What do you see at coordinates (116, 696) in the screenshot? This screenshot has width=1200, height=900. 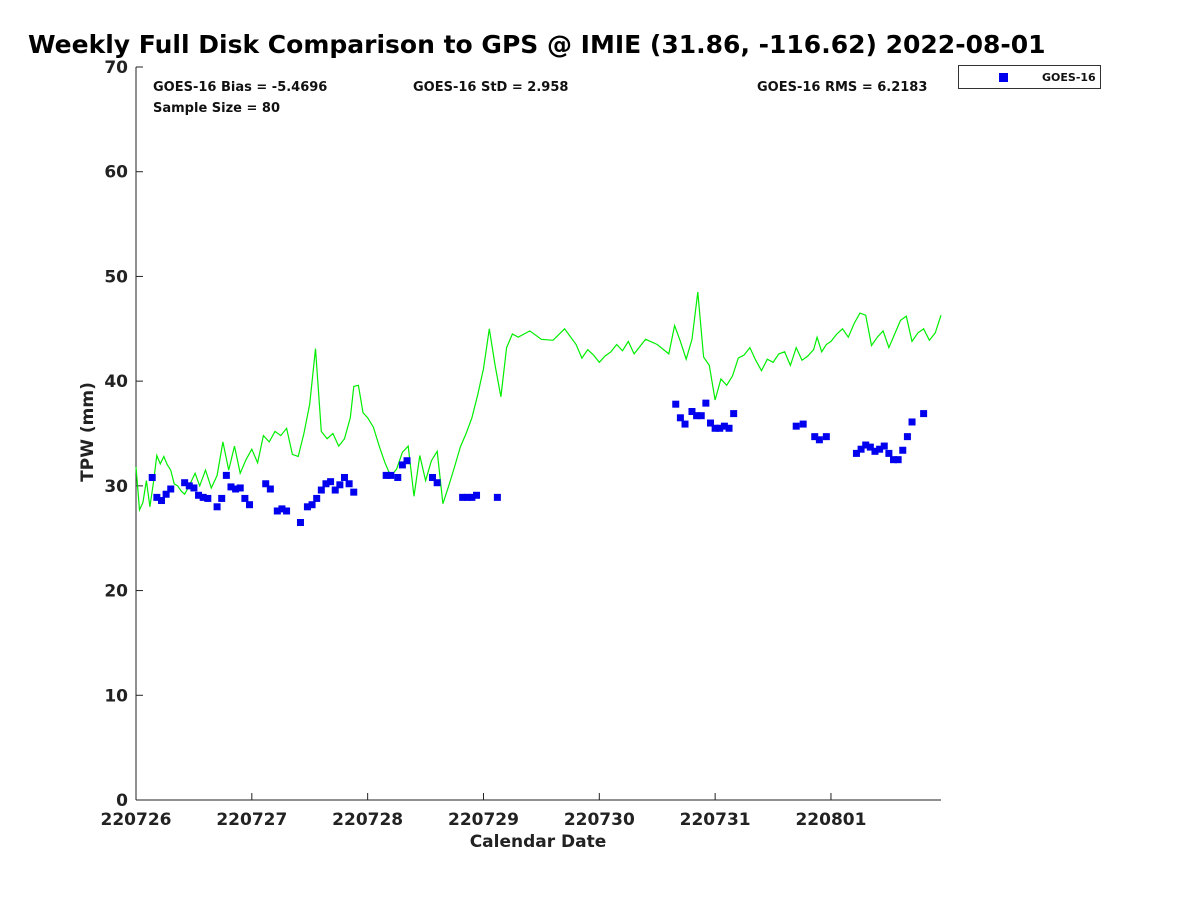 I see `y-tick-label: 10` at bounding box center [116, 696].